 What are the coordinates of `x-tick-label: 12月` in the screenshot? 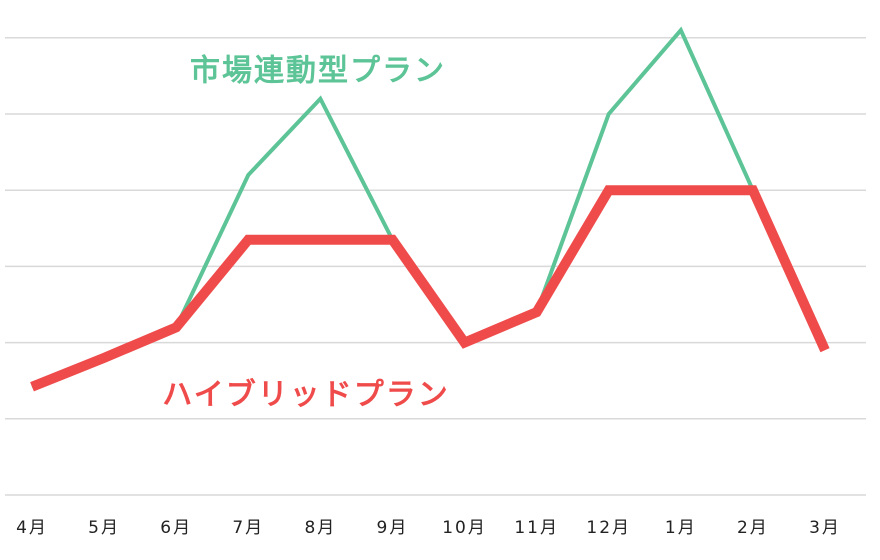 It's located at (608, 528).